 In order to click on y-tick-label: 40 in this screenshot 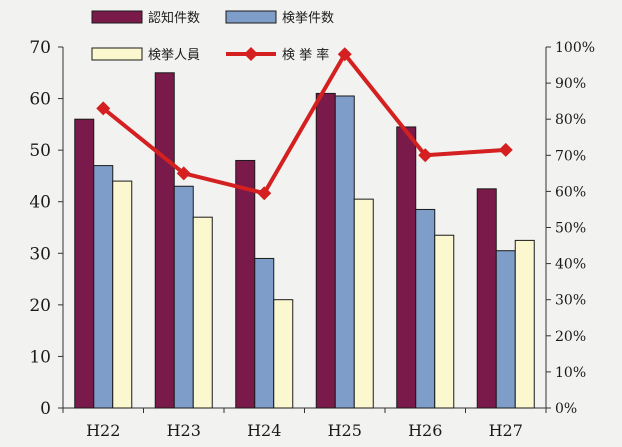, I will do `click(40, 203)`.